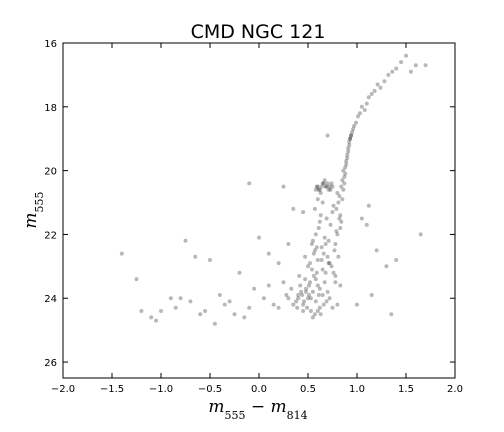  Describe the element at coordinates (33, 209) in the screenshot. I see `y-axis-label: m555` at that location.